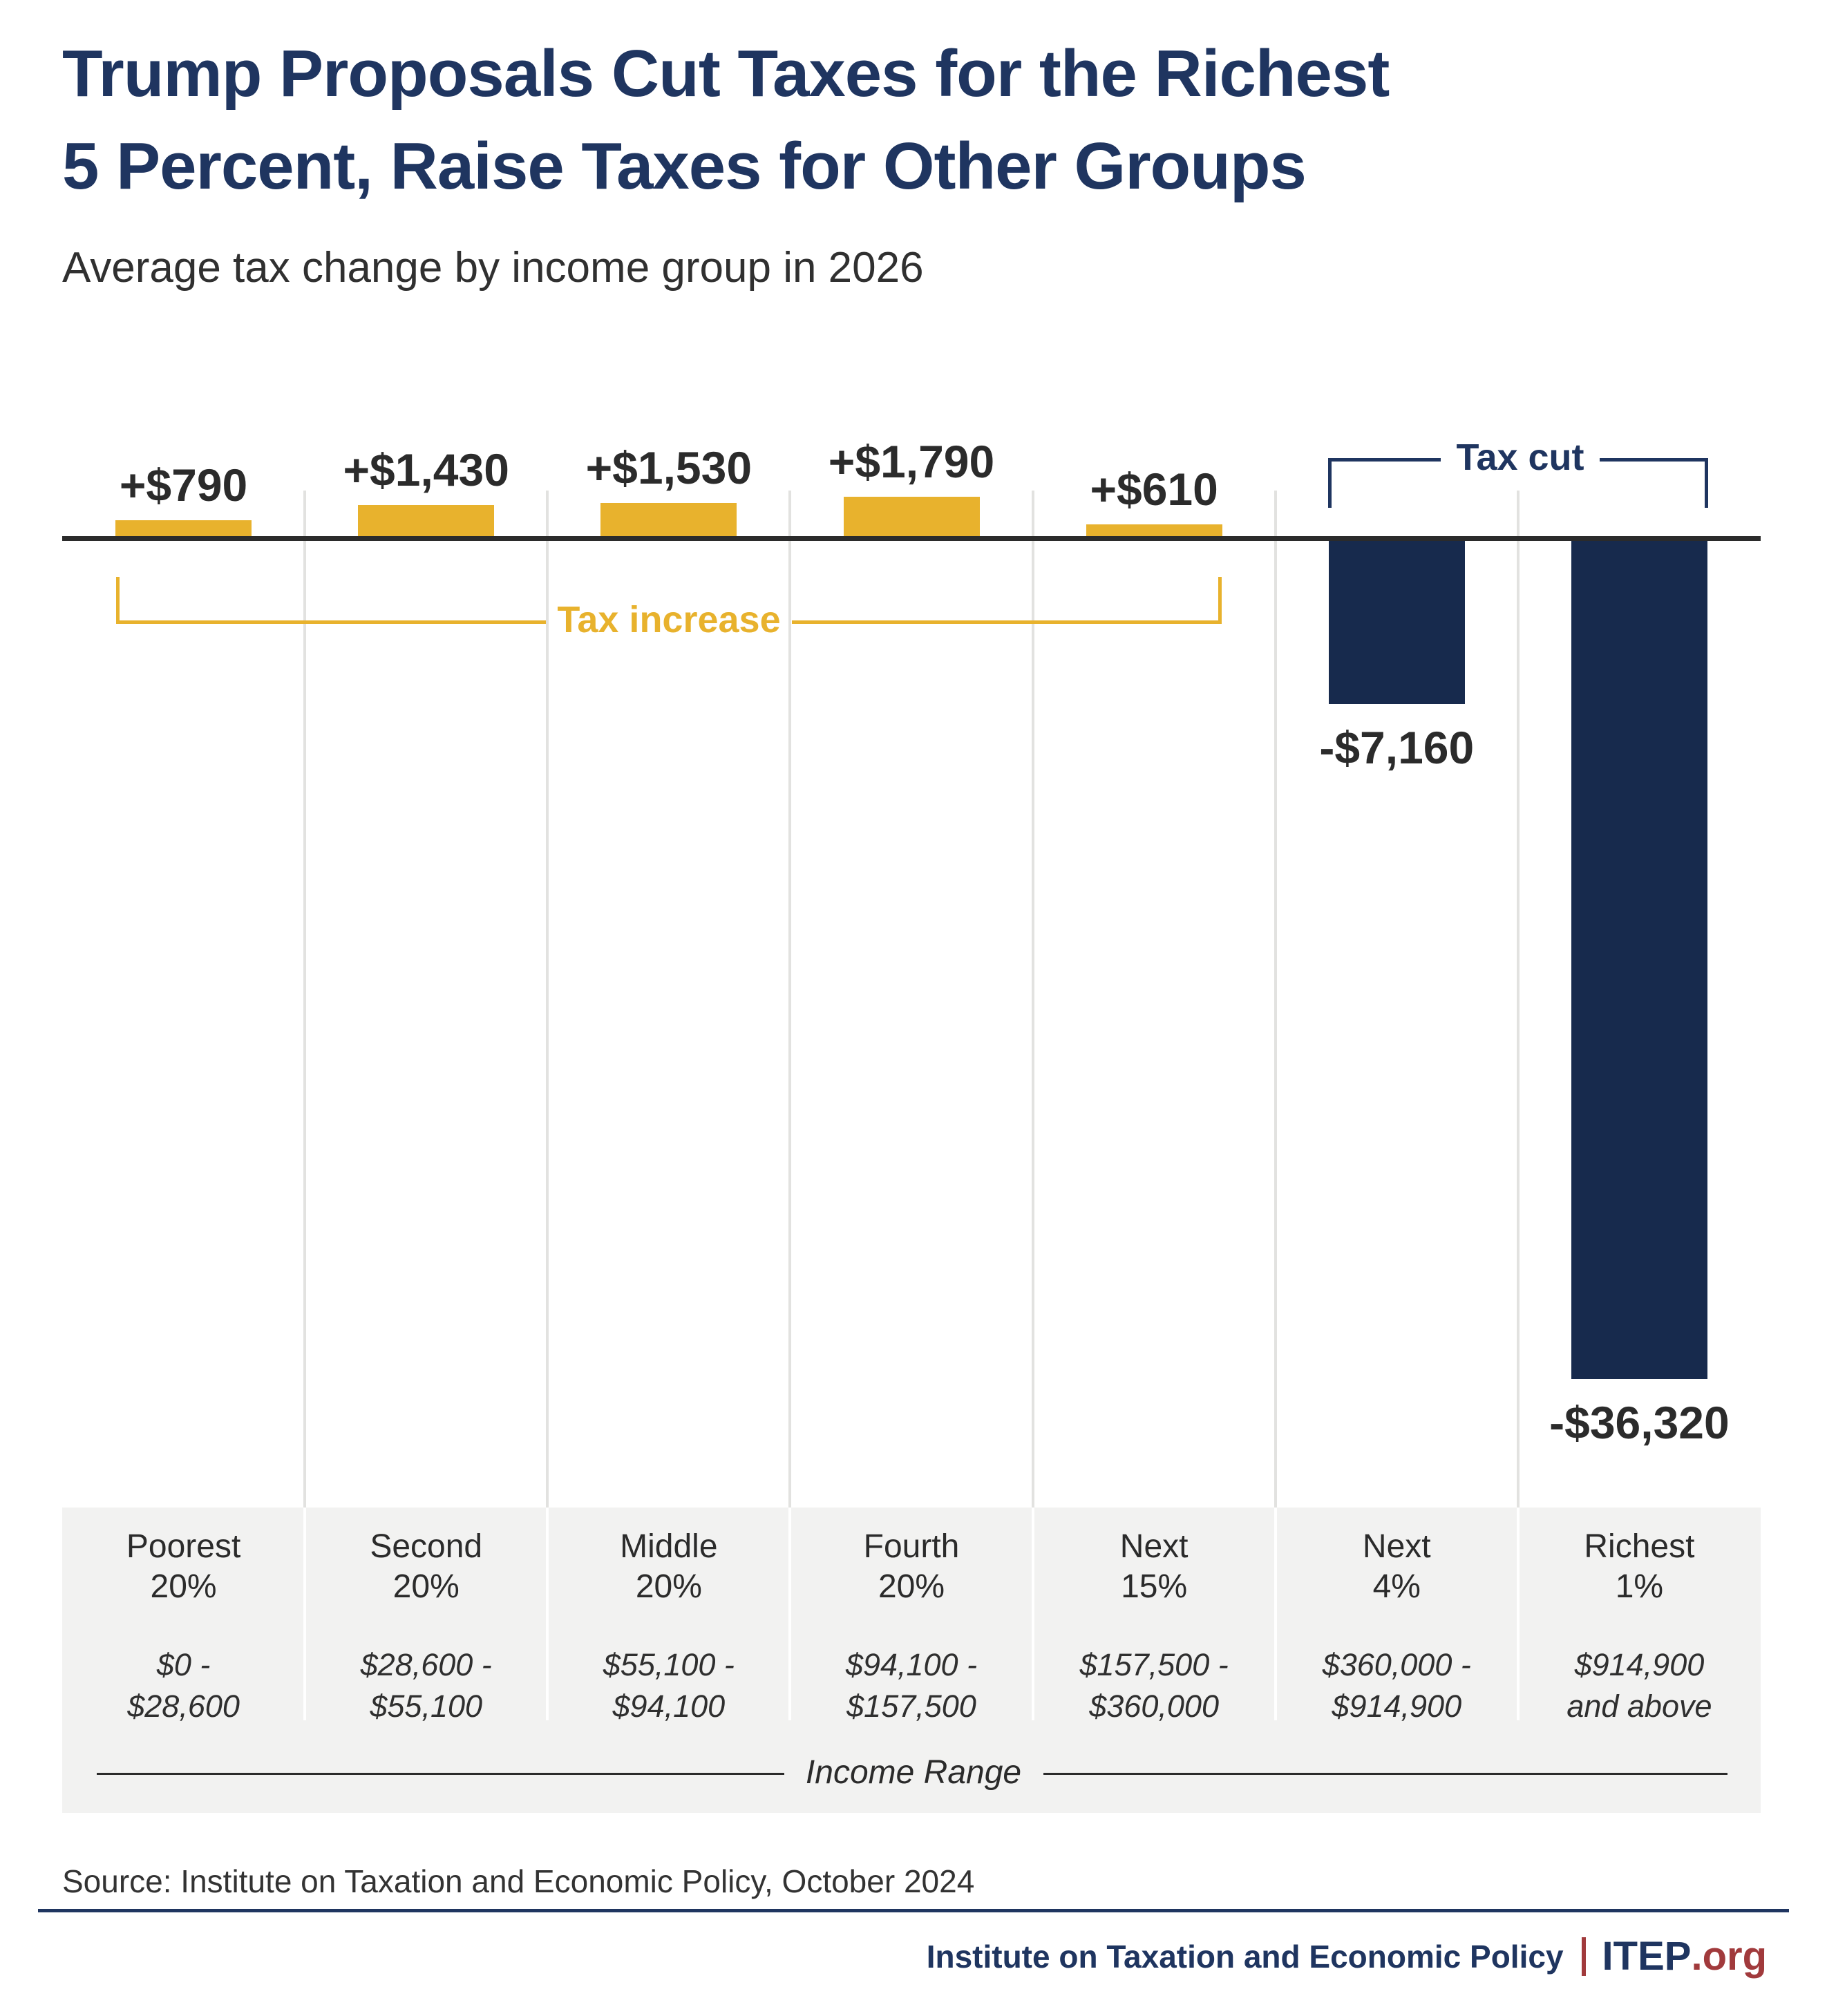  What do you see at coordinates (911, 1546) in the screenshot?
I see `category-label-line: Fourth` at bounding box center [911, 1546].